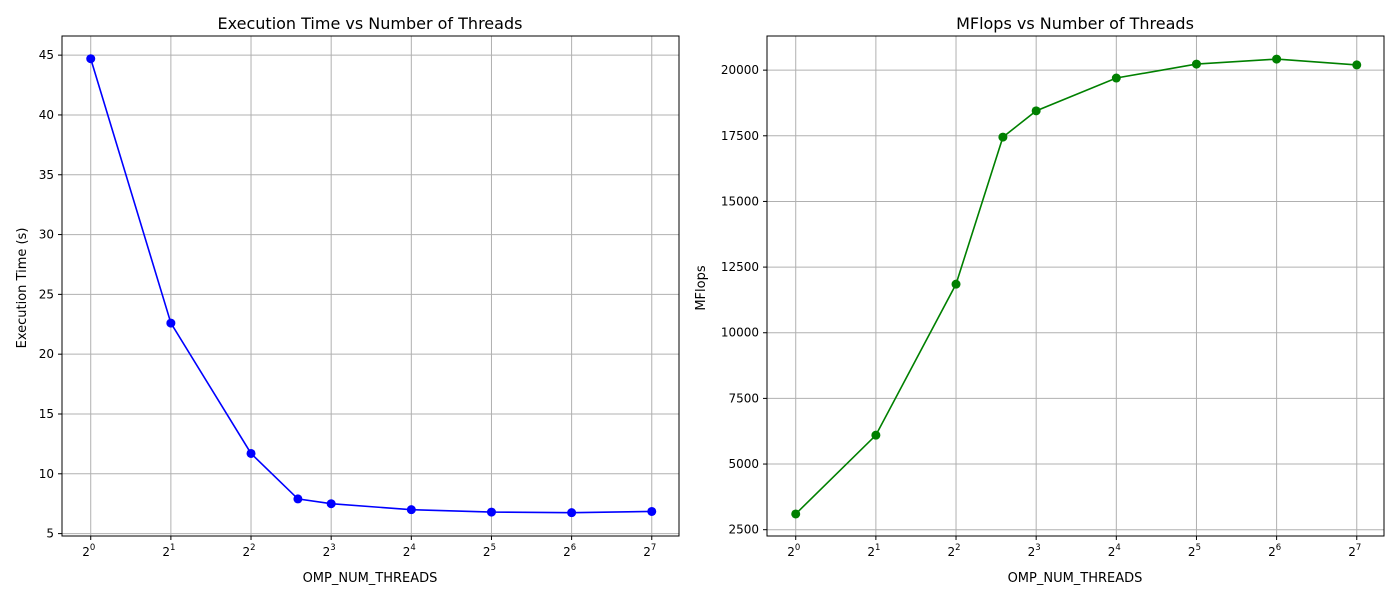  I want to click on y-axis-label: MFlops, so click(701, 288).